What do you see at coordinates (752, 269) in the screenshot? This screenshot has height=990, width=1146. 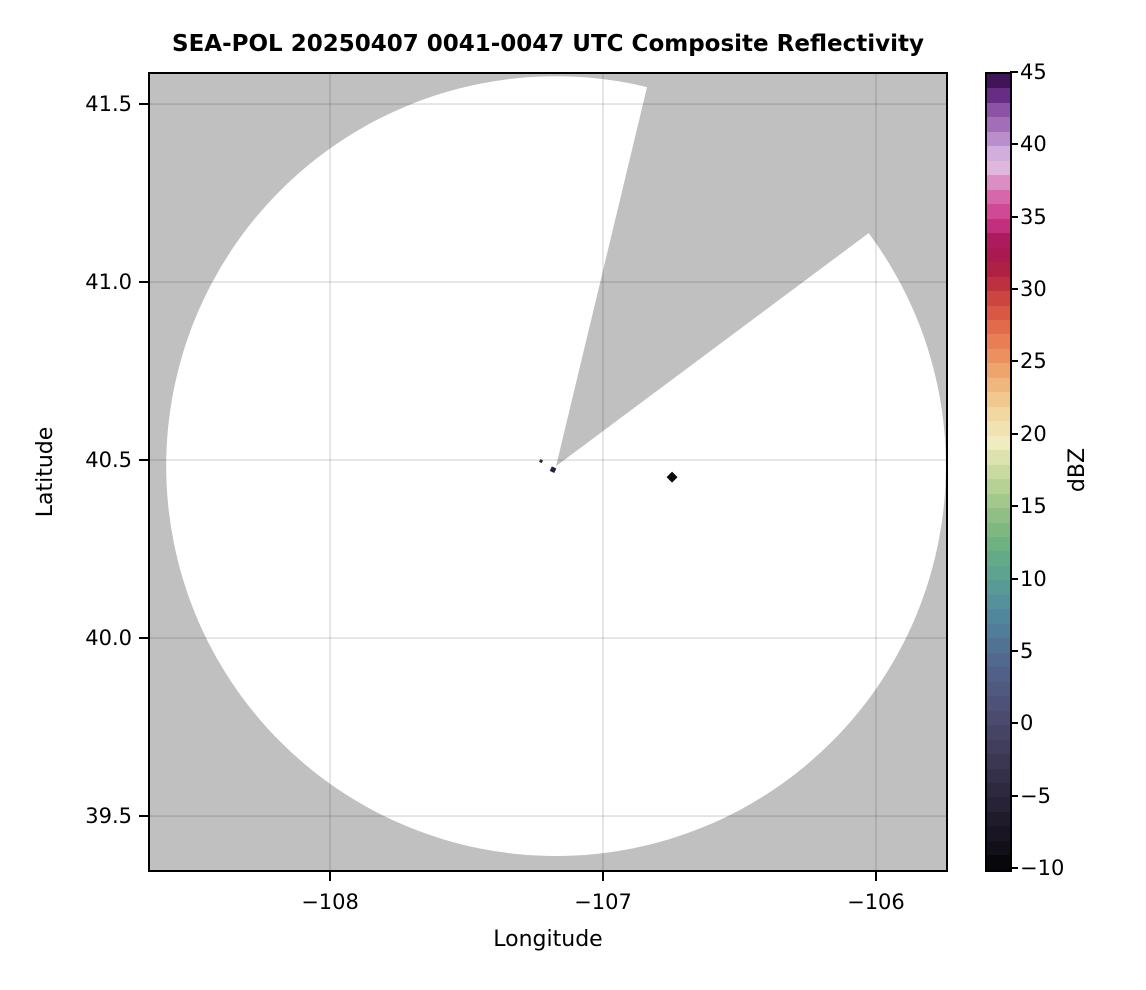 I see `blocked-sector-wedge` at bounding box center [752, 269].